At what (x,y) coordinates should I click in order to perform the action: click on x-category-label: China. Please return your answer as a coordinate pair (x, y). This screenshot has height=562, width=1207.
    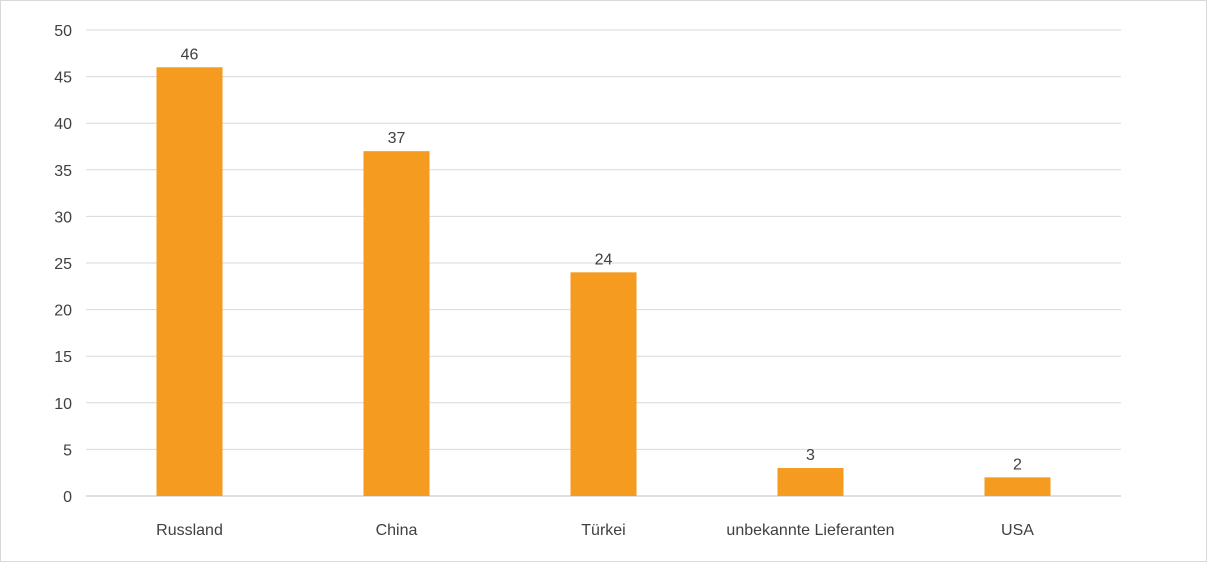
    Looking at the image, I should click on (397, 530).